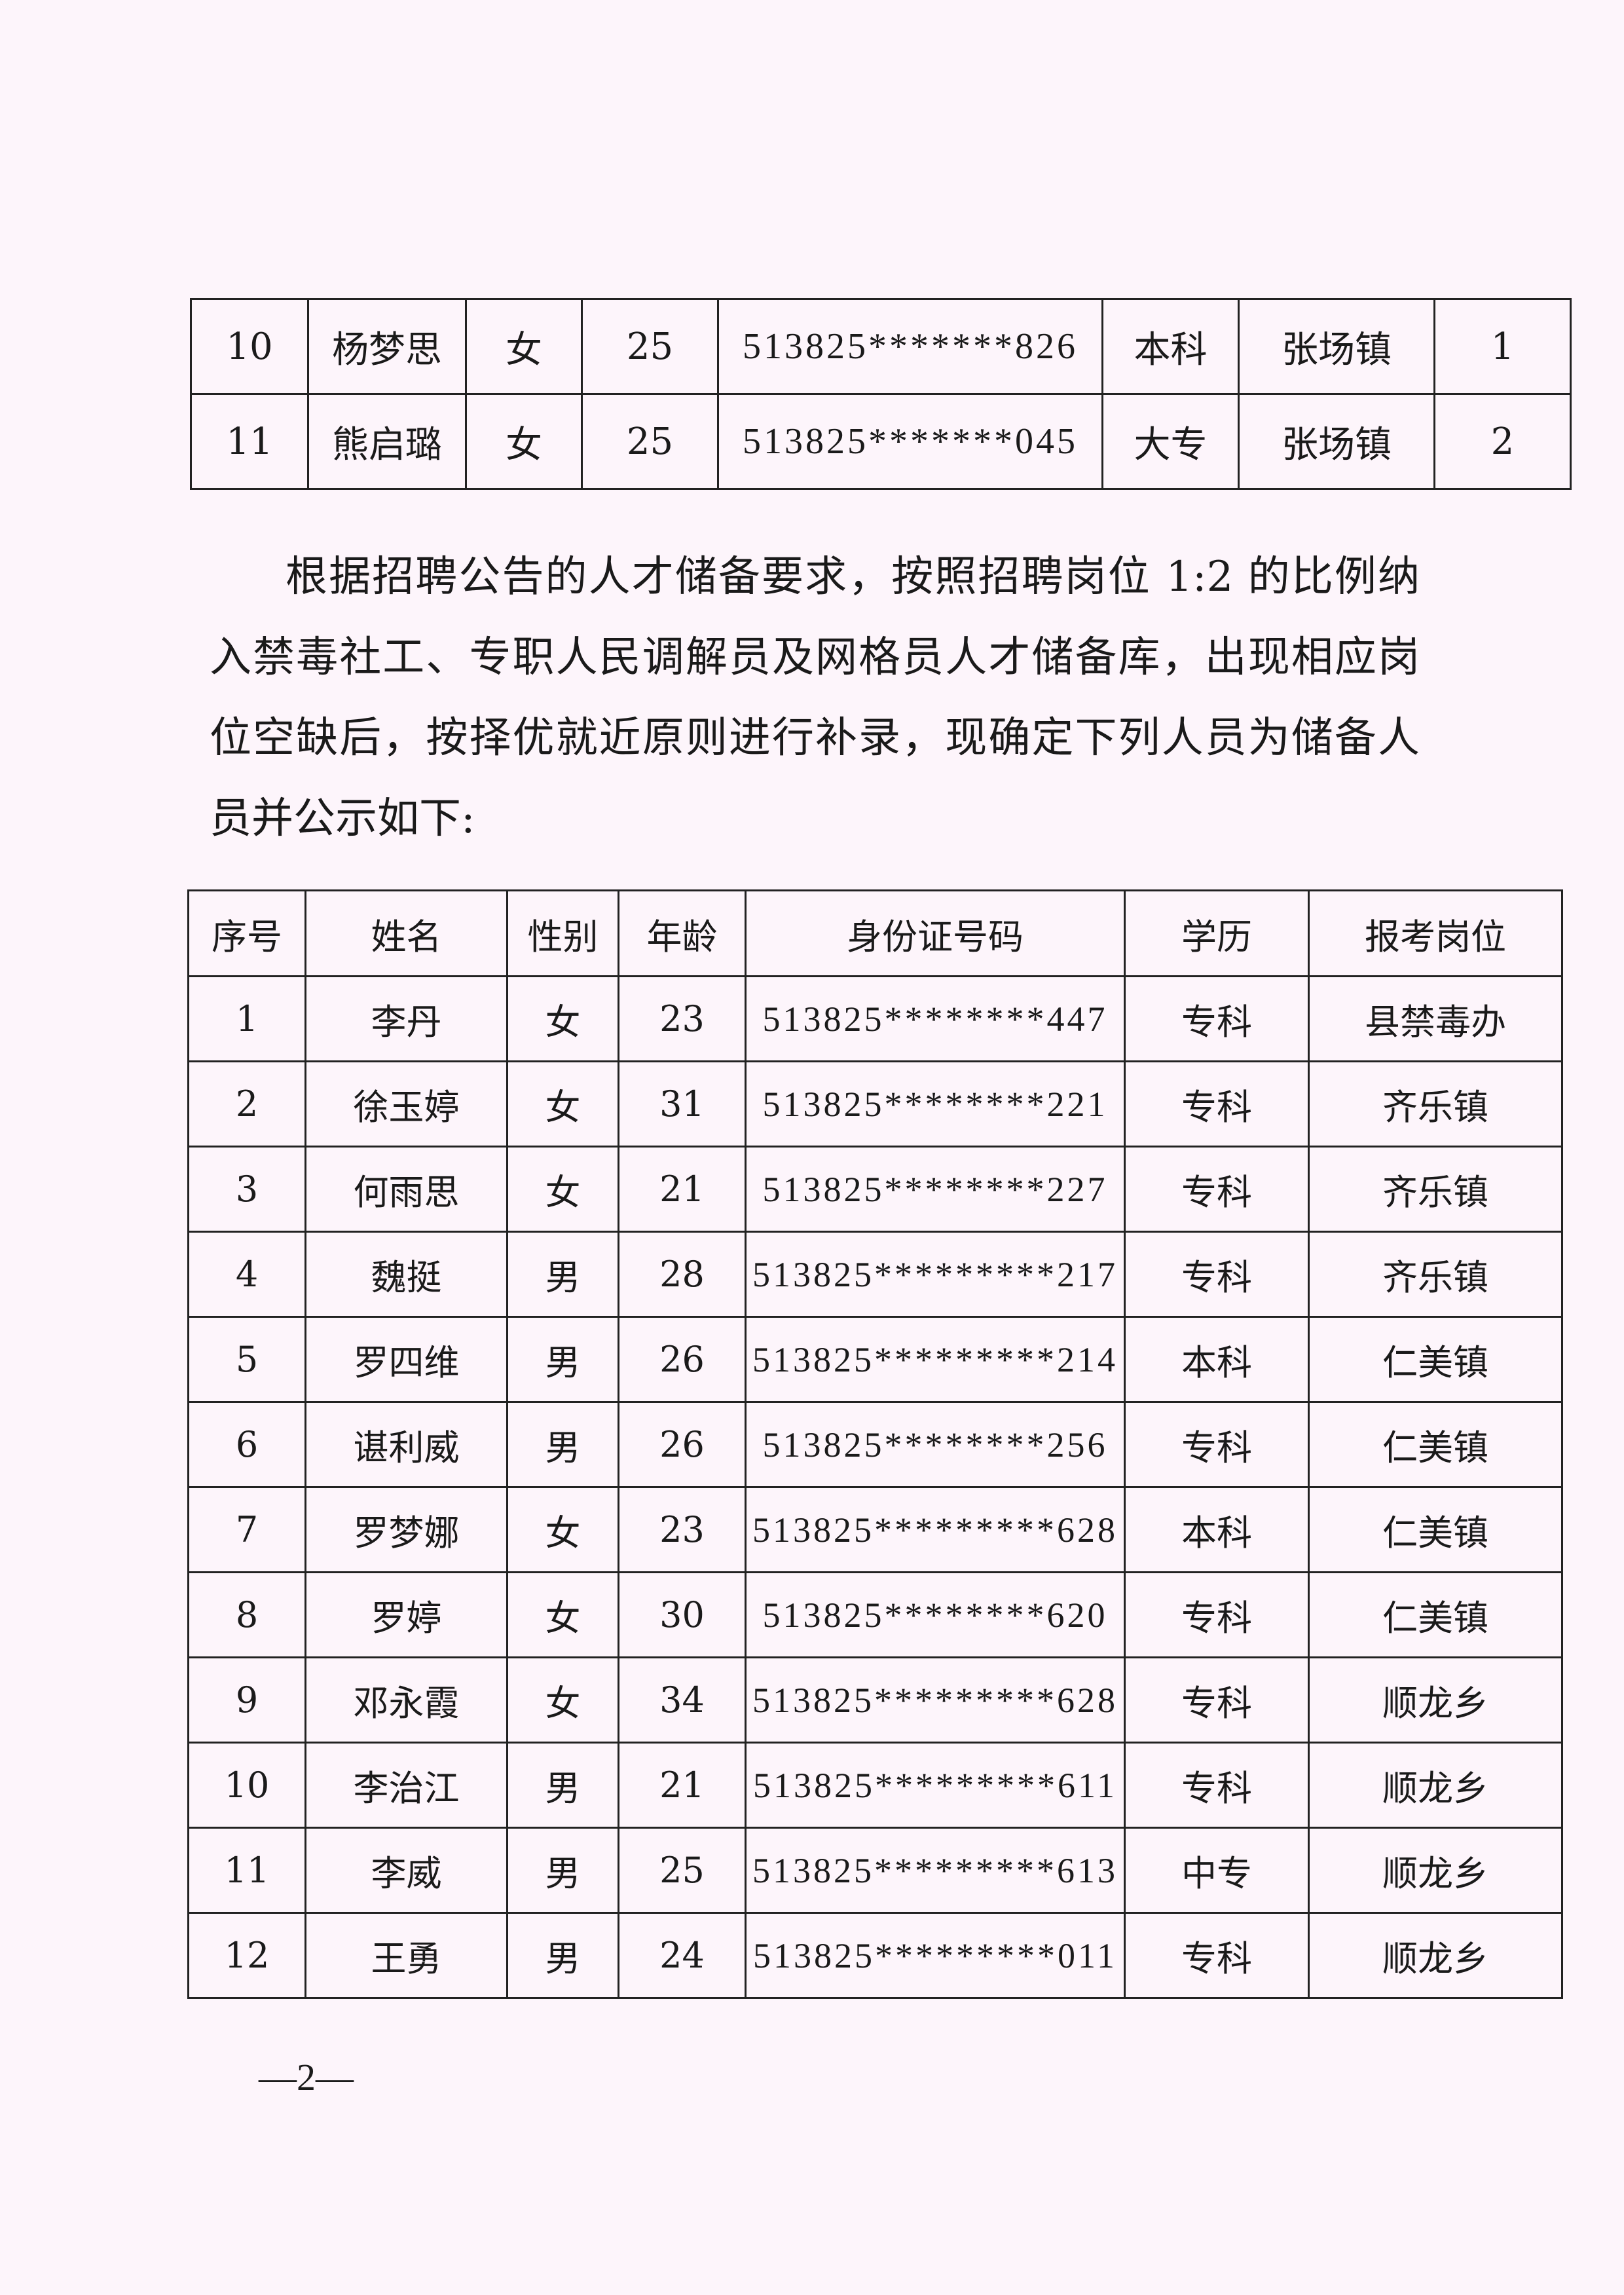  What do you see at coordinates (682, 933) in the screenshot?
I see `header-age: 年龄` at bounding box center [682, 933].